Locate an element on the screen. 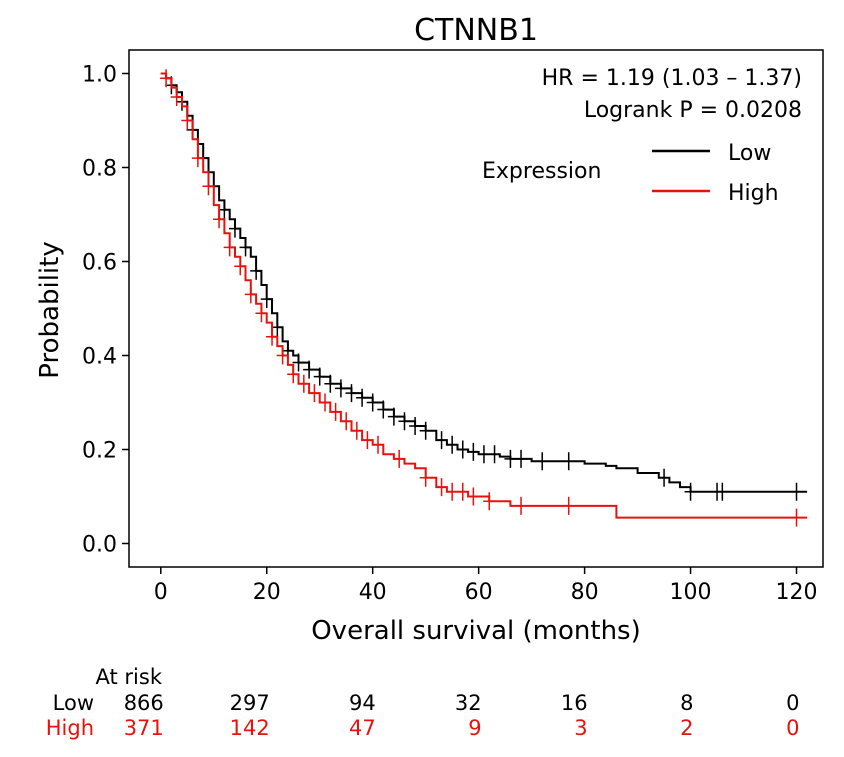  at-risk-value: 297 is located at coordinates (250, 703).